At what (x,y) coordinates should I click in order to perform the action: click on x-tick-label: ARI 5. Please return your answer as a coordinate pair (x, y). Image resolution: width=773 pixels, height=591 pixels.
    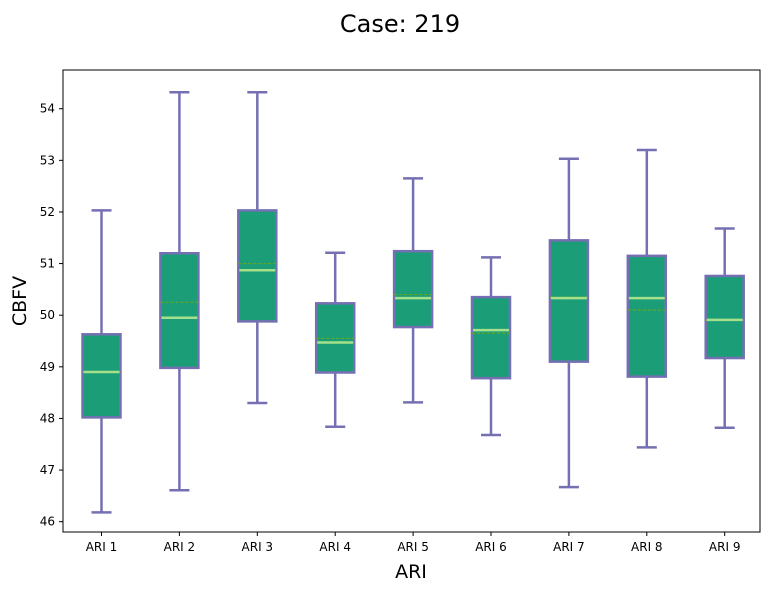
    Looking at the image, I should click on (413, 547).